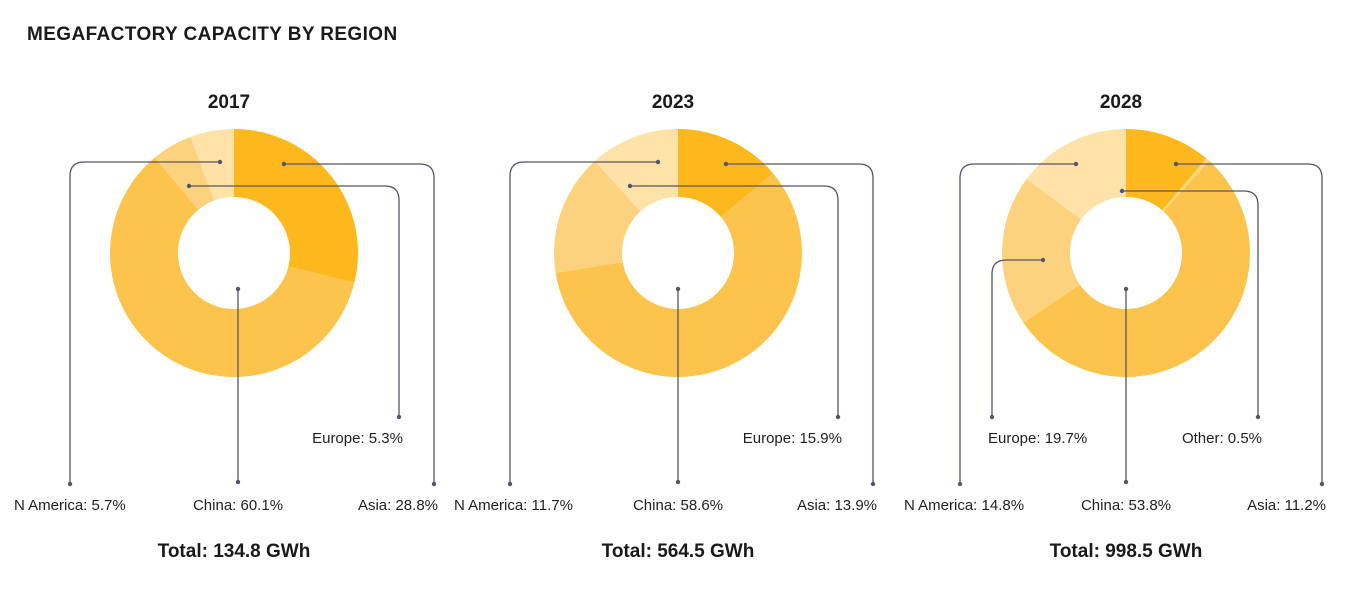 The image size is (1372, 595). Describe the element at coordinates (234, 551) in the screenshot. I see `chart-total: Total: 134.8 GWh` at that location.